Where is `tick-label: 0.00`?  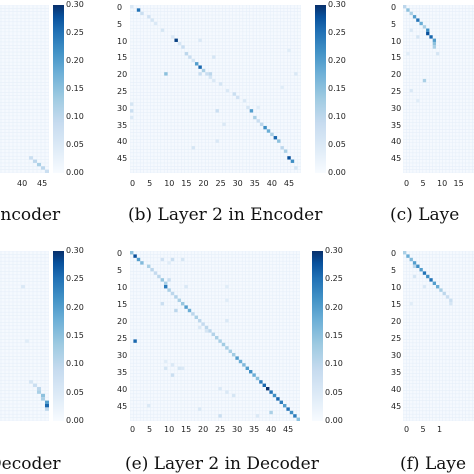
tick-label: 0.00 is located at coordinates (75, 172).